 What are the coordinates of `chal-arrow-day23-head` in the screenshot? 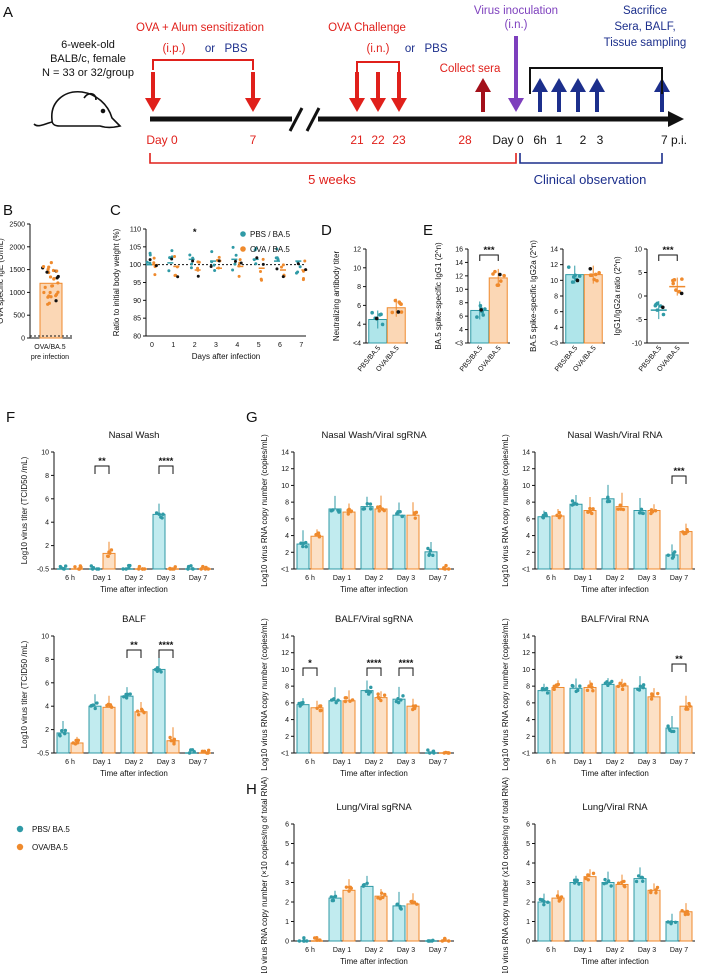 It's located at (399, 105).